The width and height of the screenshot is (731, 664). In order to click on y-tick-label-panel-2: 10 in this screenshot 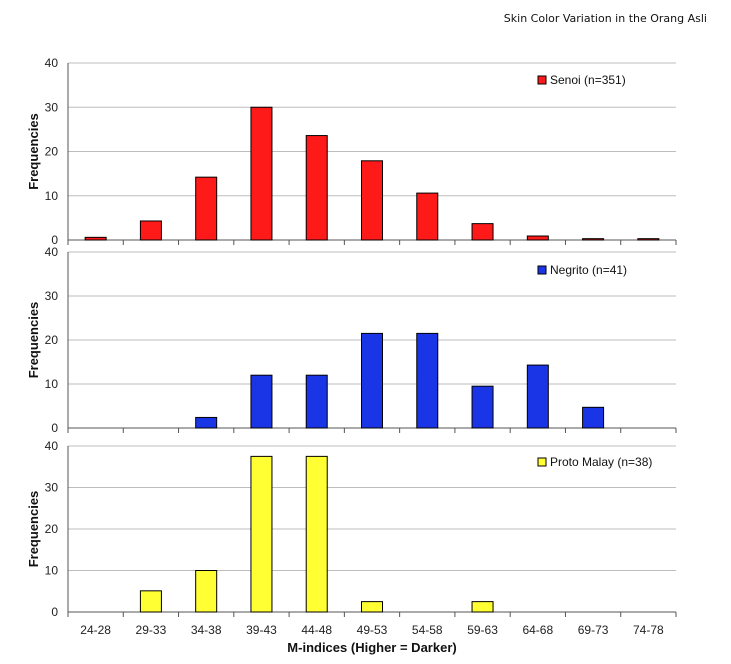, I will do `click(52, 384)`.